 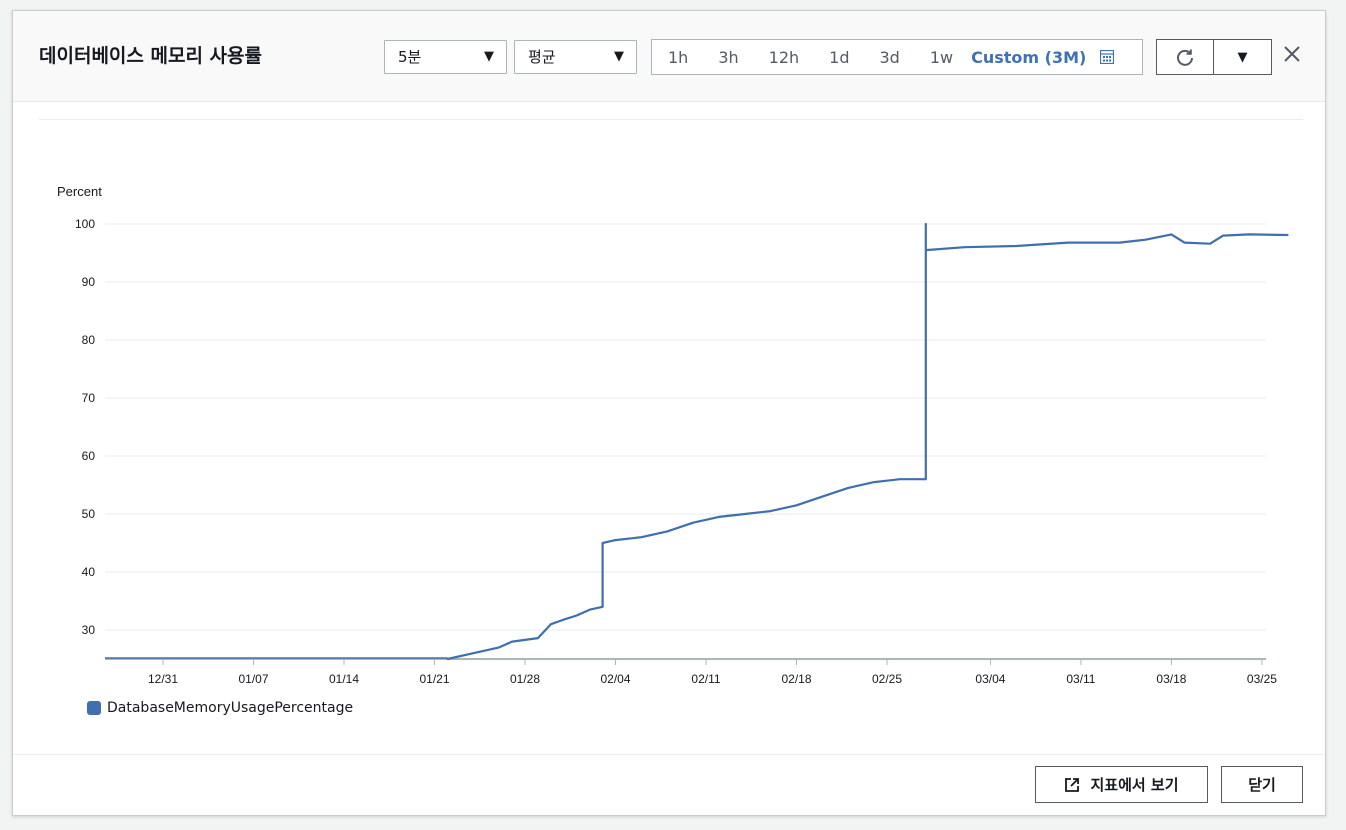 I want to click on range-1h: 1h, so click(x=678, y=57).